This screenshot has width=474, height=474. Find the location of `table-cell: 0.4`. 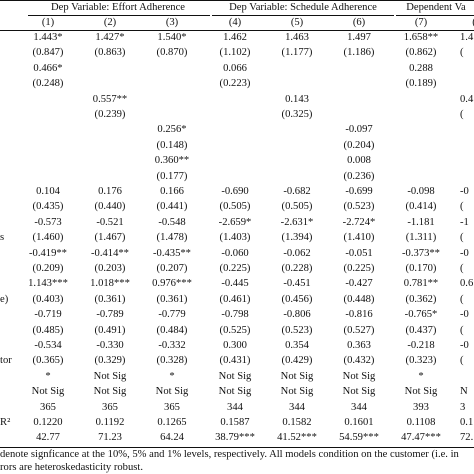

table-cell: 0.4 is located at coordinates (467, 99).